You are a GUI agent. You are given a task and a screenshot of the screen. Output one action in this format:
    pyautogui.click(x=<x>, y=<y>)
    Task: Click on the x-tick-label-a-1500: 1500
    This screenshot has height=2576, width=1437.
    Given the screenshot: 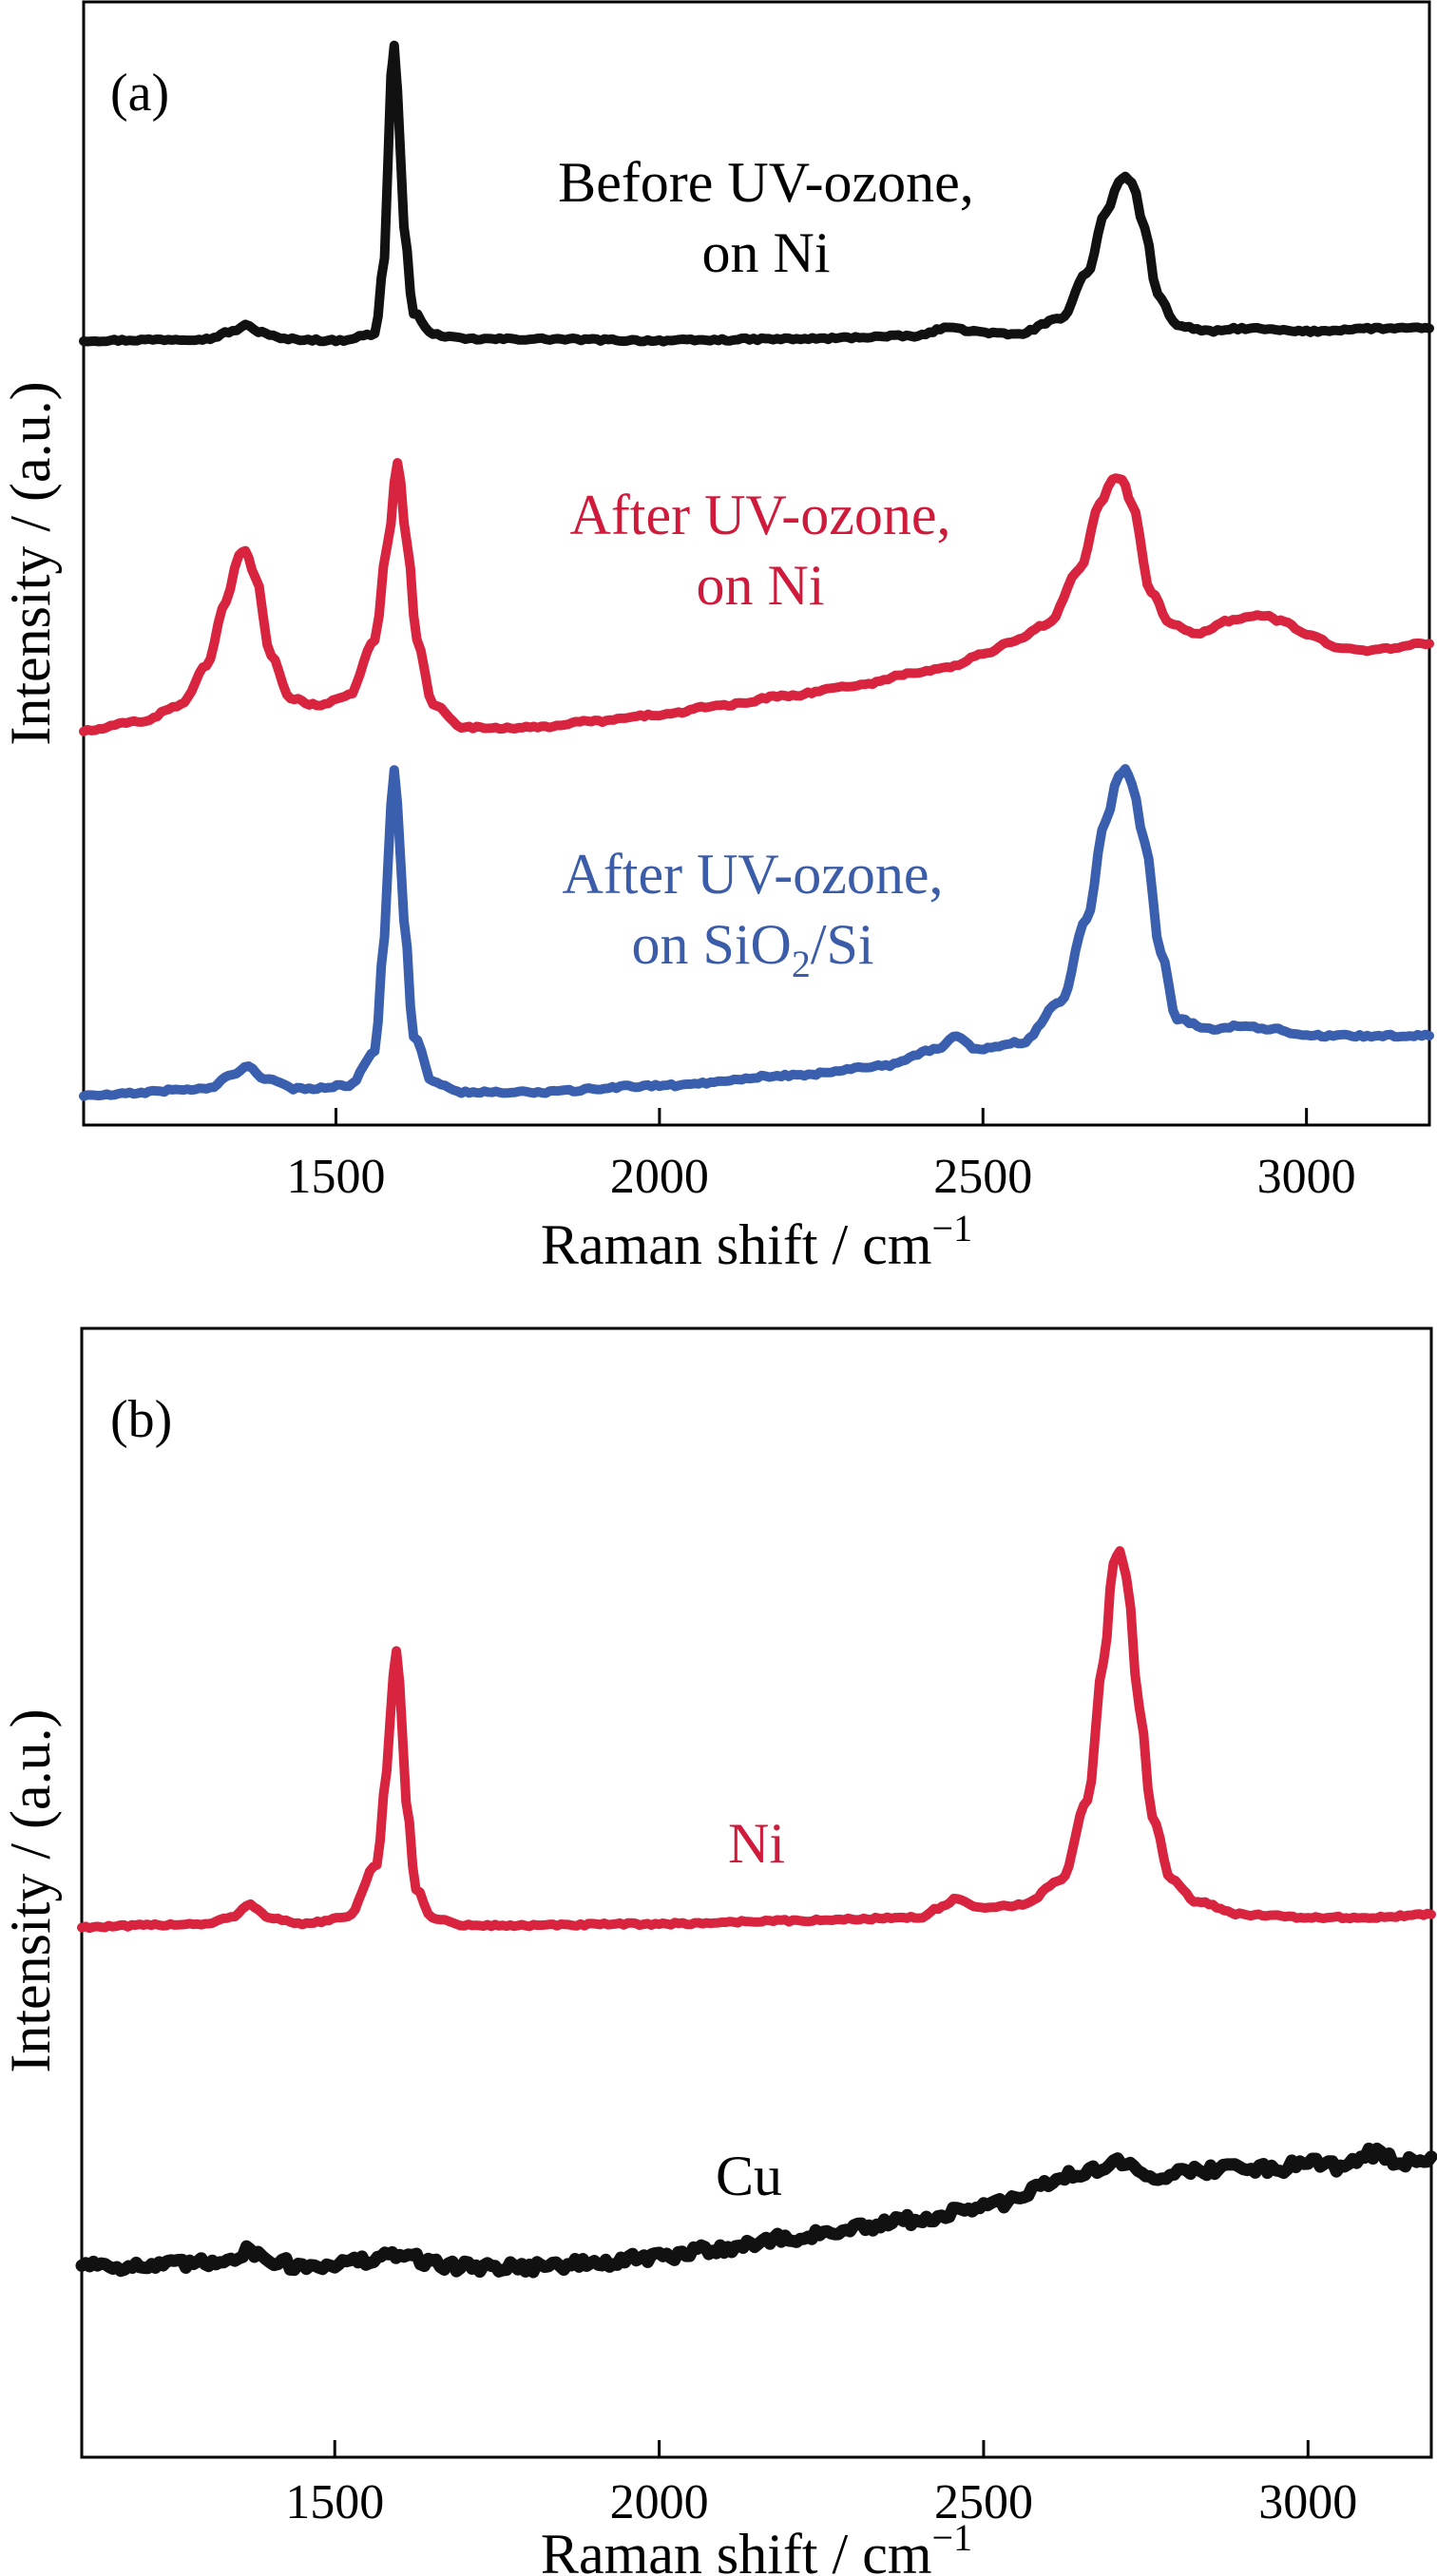 What is the action you would take?
    pyautogui.click(x=336, y=1177)
    